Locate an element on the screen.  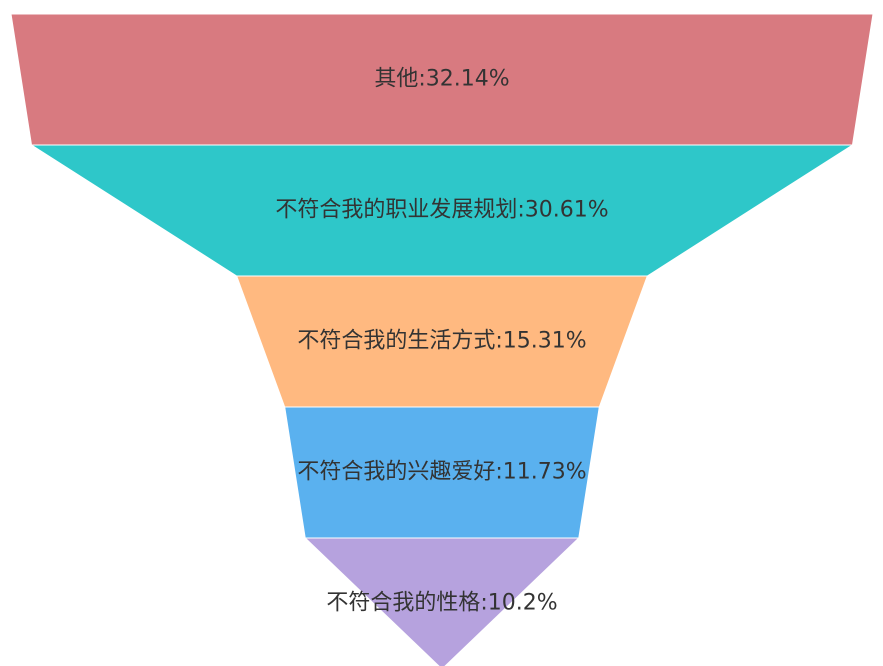
segment-label: 其他:32.14% is located at coordinates (441, 79).